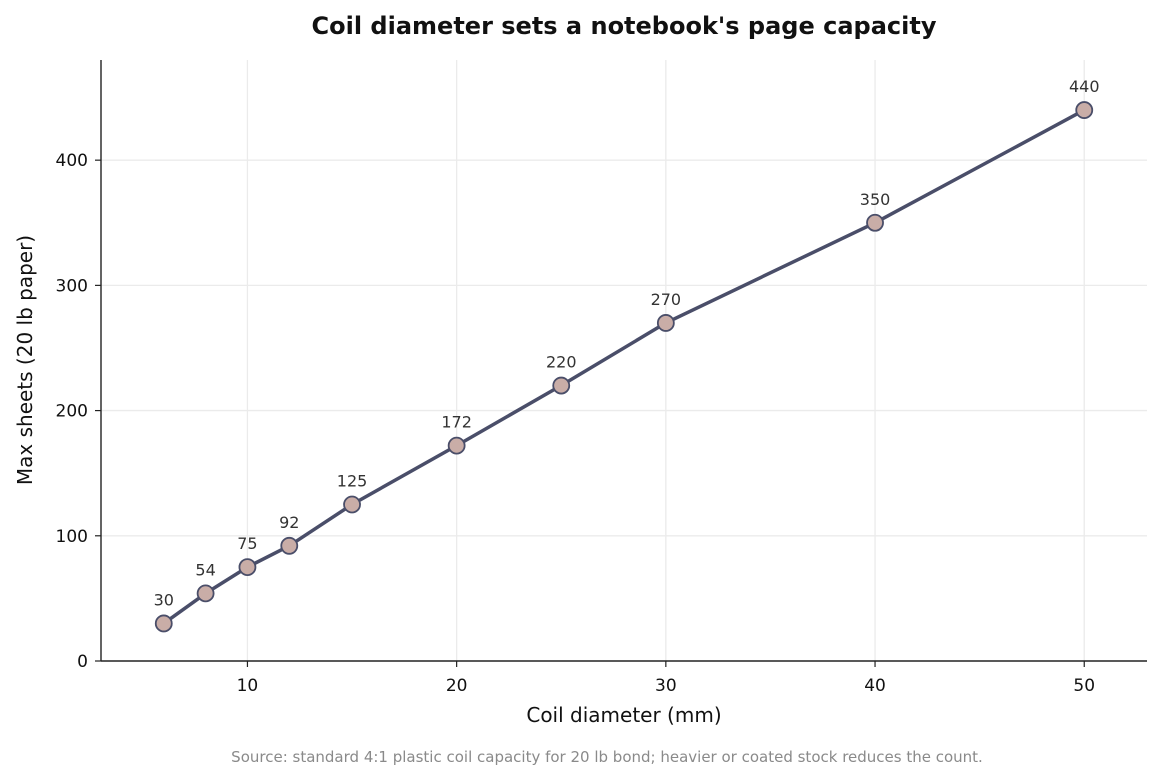 Image resolution: width=1161 pixels, height=781 pixels. What do you see at coordinates (875, 686) in the screenshot?
I see `x-tick-label: 40` at bounding box center [875, 686].